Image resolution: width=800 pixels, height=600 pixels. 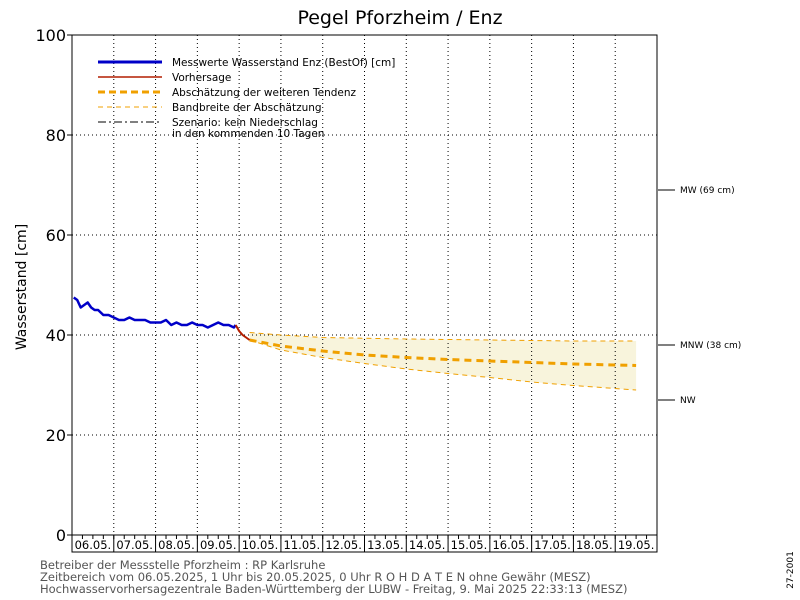 What do you see at coordinates (364, 543) in the screenshot?
I see `x-axis-strip` at bounding box center [364, 543].